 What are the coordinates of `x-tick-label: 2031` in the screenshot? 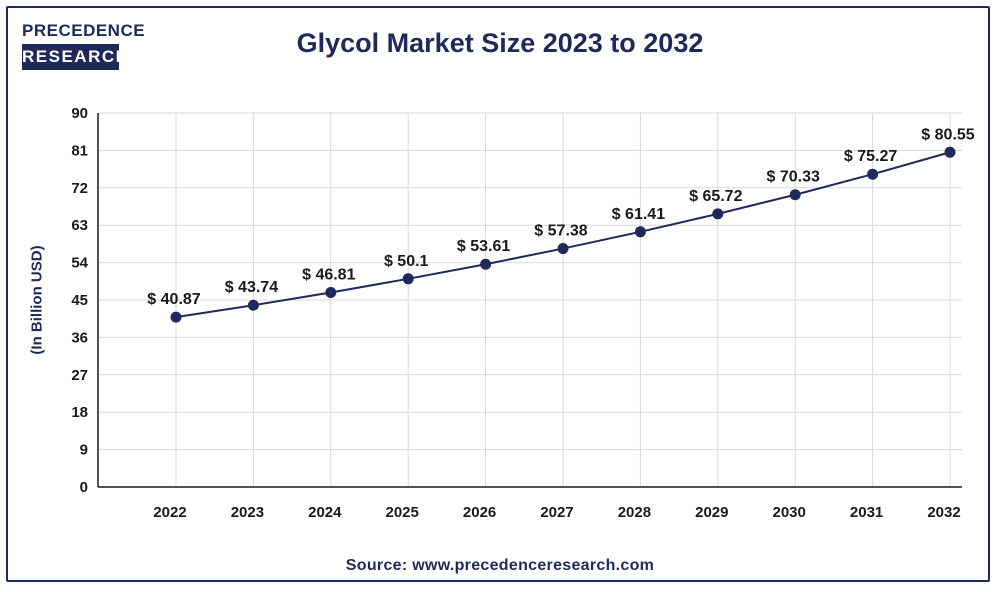 It's located at (866, 512).